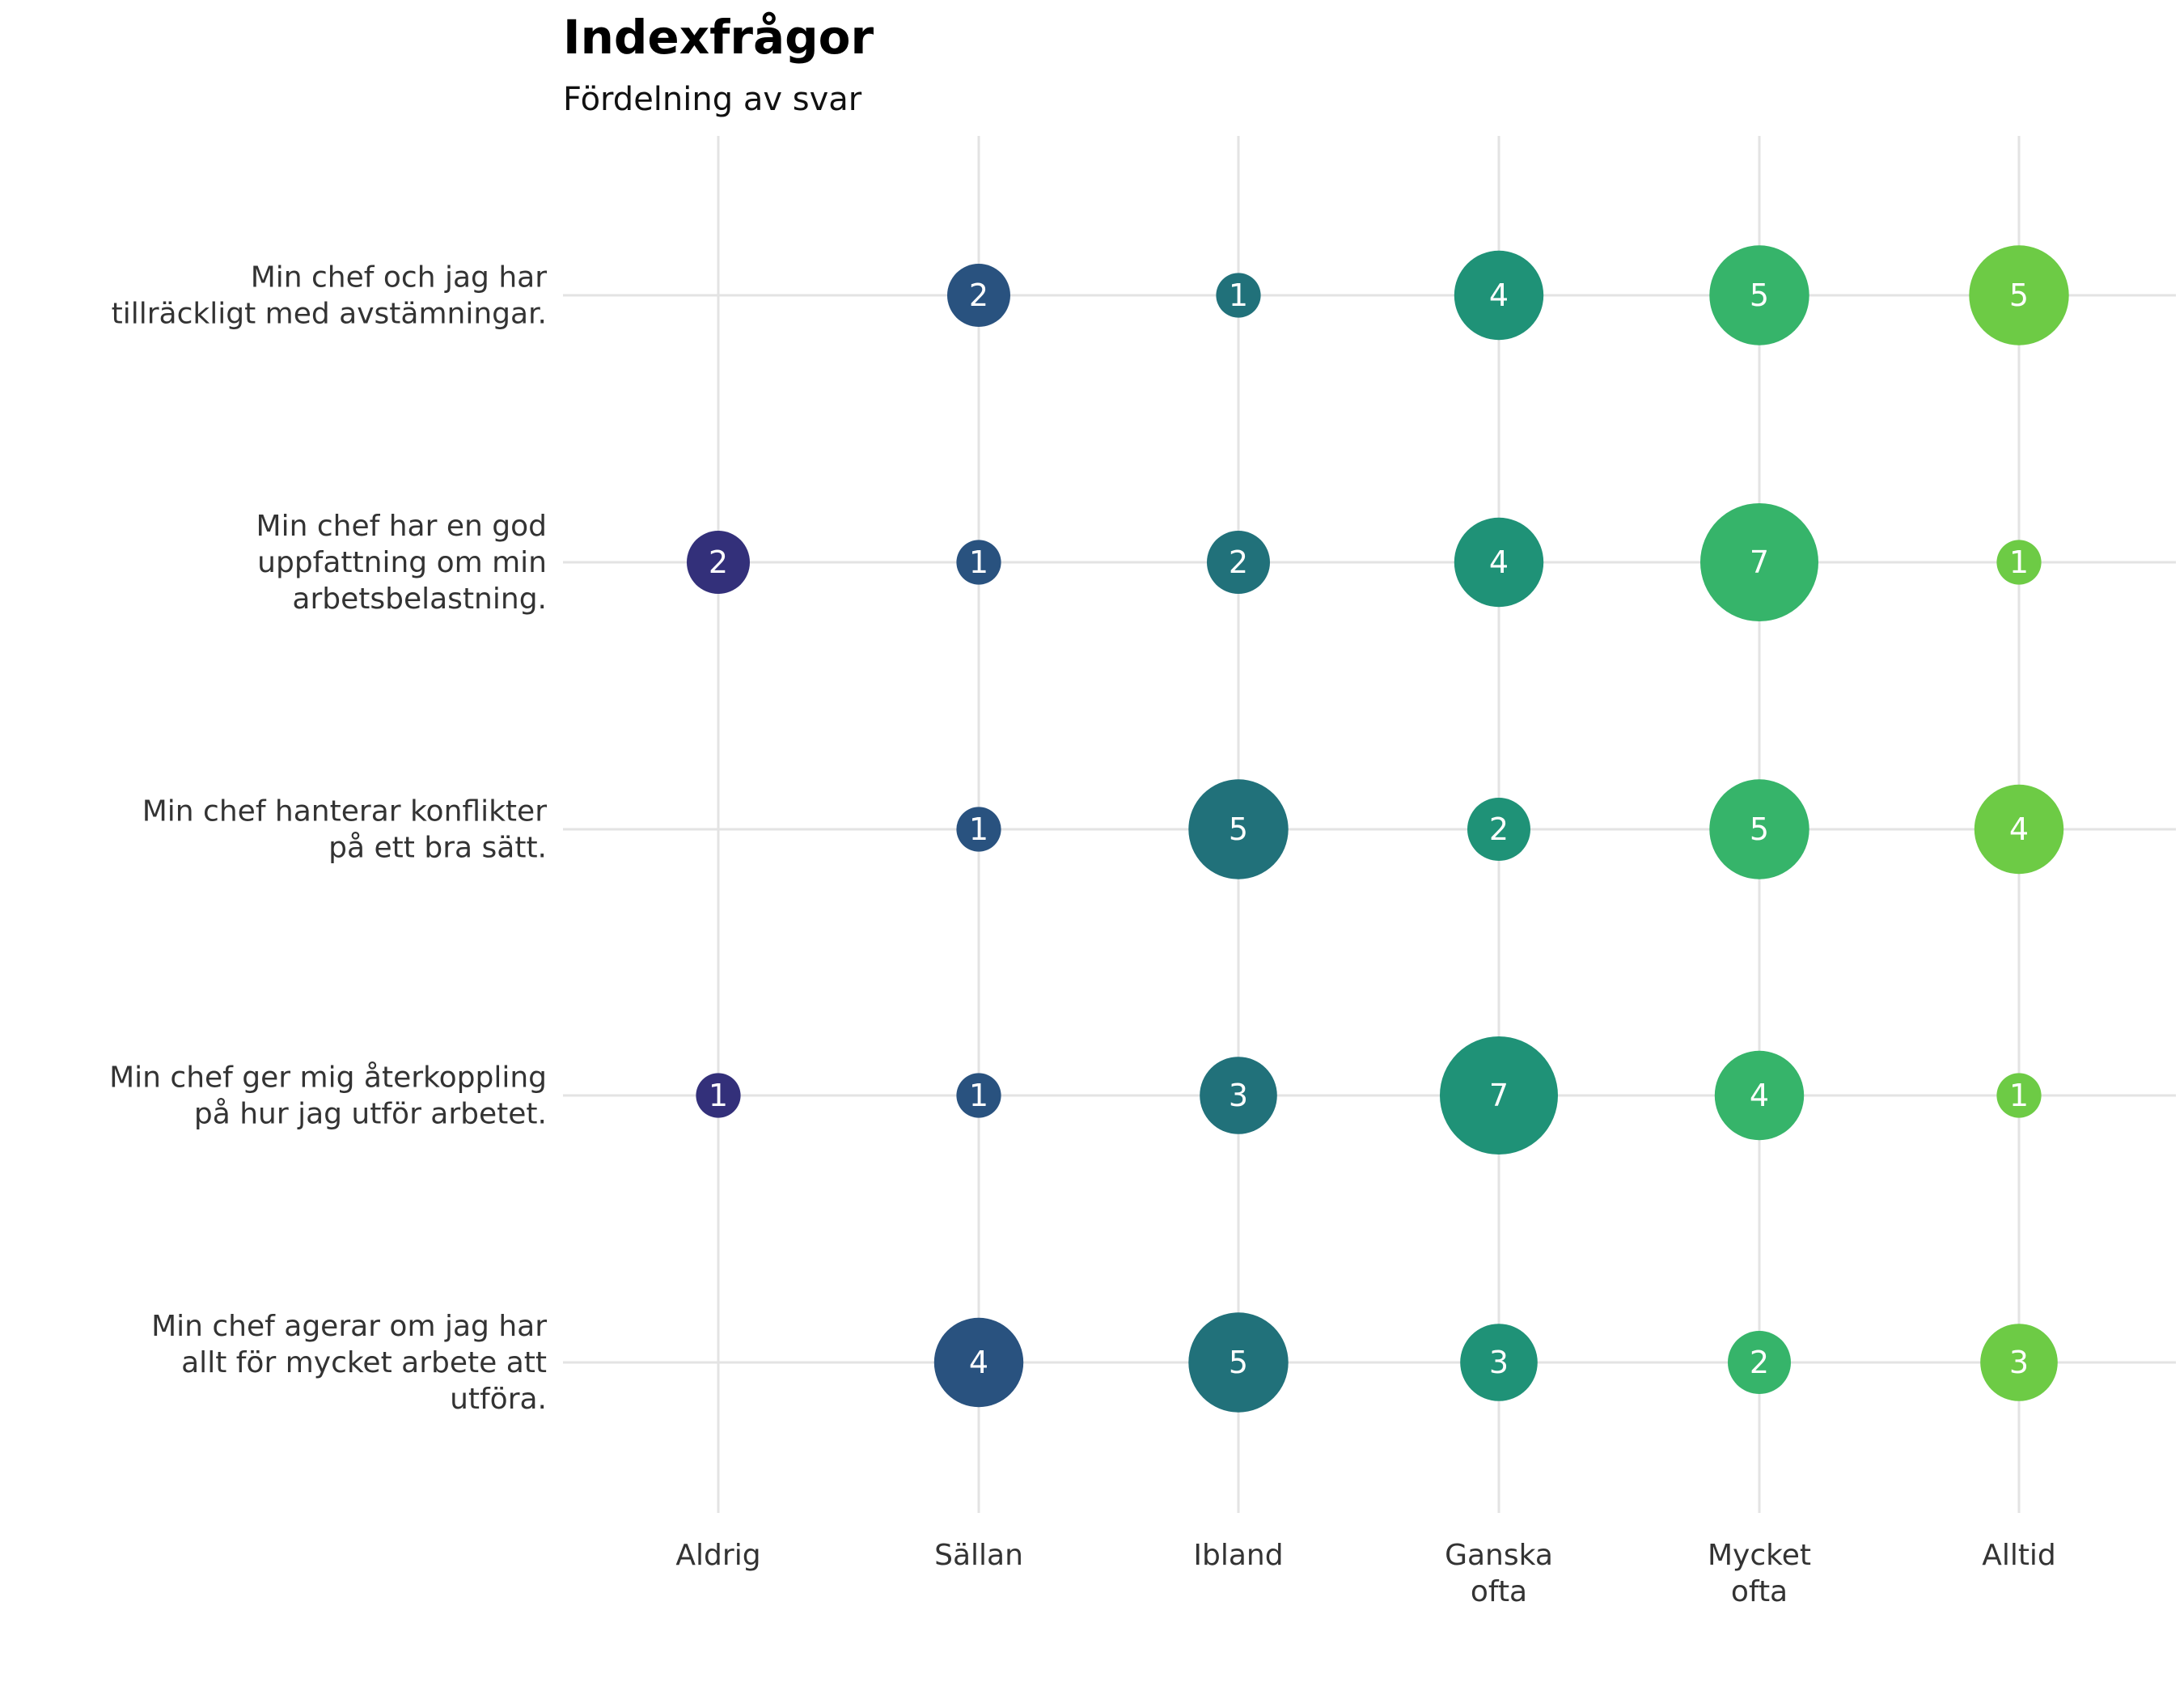 The image size is (2184, 1699). Describe the element at coordinates (2019, 1555) in the screenshot. I see `category-label-5: Alltid` at that location.